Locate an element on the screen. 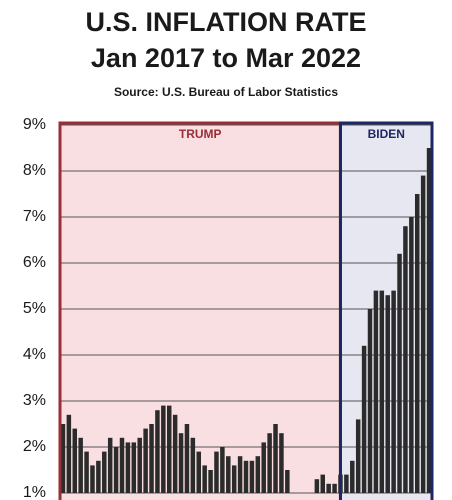 The width and height of the screenshot is (452, 500). chart-title: U.S. INFLATION RATE is located at coordinates (226, 22).